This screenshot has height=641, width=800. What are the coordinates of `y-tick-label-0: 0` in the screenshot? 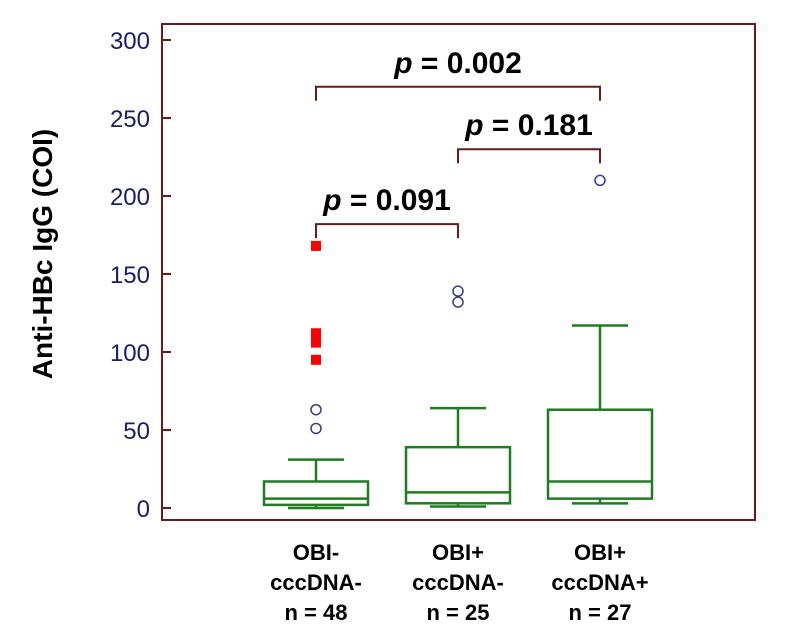 It's located at (143, 509).